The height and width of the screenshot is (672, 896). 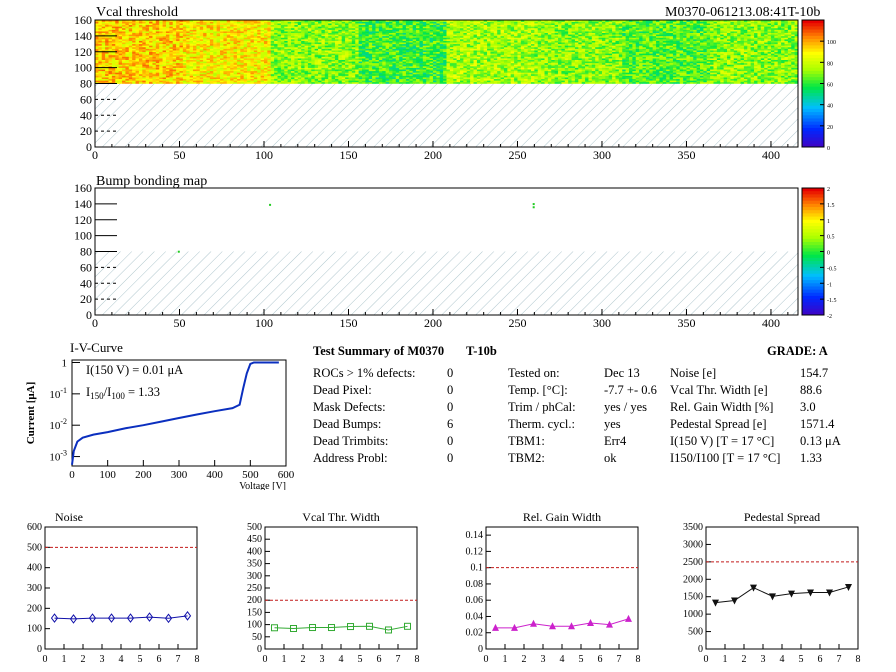 What do you see at coordinates (693, 597) in the screenshot?
I see `plot-y-tick-label: 1500` at bounding box center [693, 597].